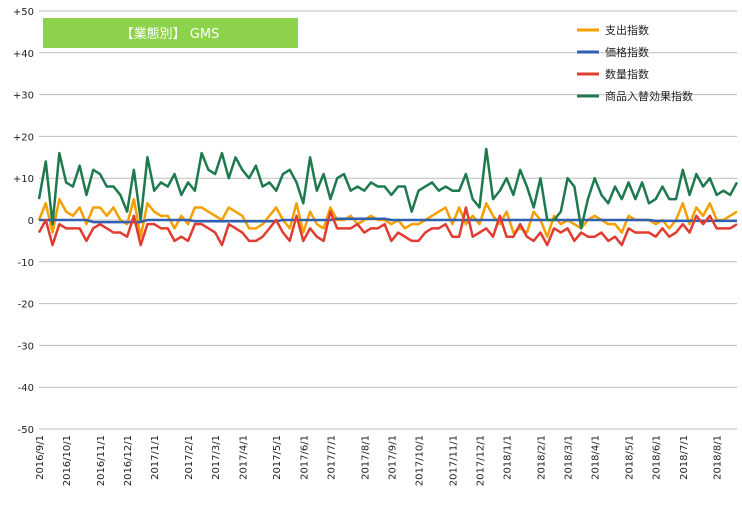 This screenshot has height=509, width=742. What do you see at coordinates (67, 460) in the screenshot?
I see `x-tick-label: 2016/10/1` at bounding box center [67, 460].